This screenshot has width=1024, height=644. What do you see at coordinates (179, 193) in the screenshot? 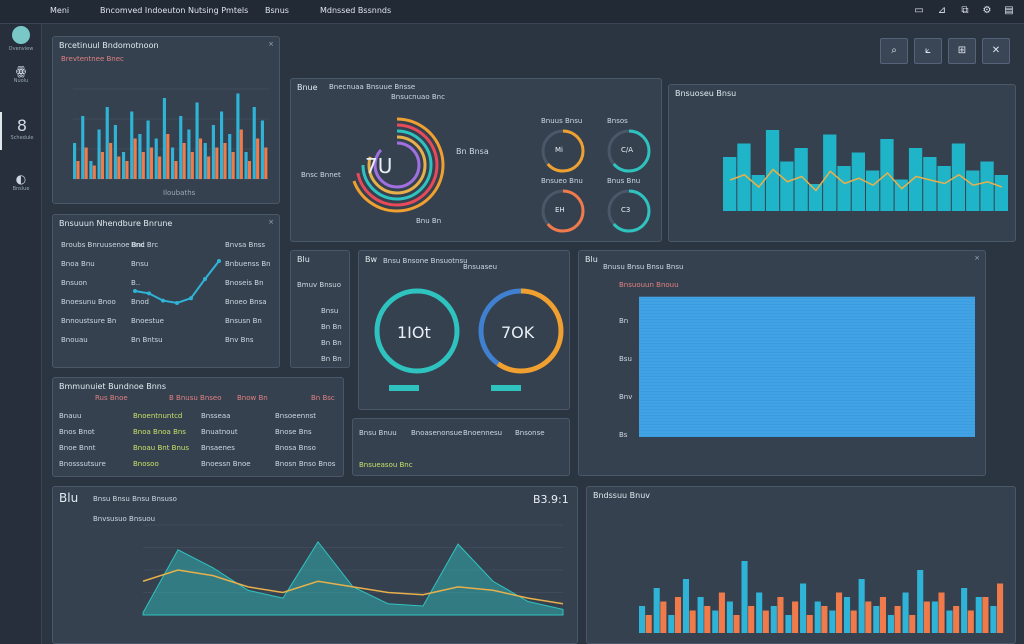
I see `x-axis-label: Iloubaths` at bounding box center [179, 193].